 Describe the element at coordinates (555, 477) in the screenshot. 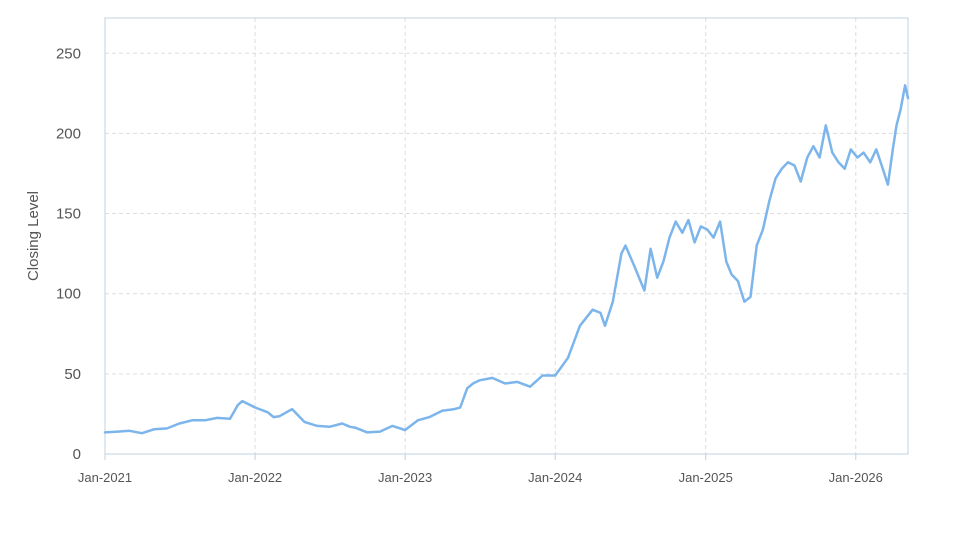

I see `x-tick-label: Jan-2024` at that location.